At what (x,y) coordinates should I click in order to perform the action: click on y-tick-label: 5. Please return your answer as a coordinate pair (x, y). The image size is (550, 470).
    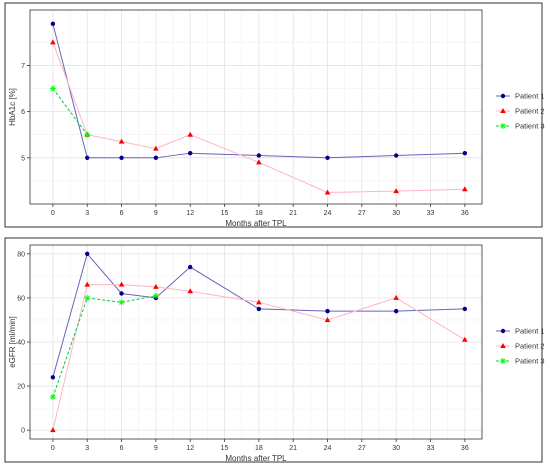
    Looking at the image, I should click on (23, 158).